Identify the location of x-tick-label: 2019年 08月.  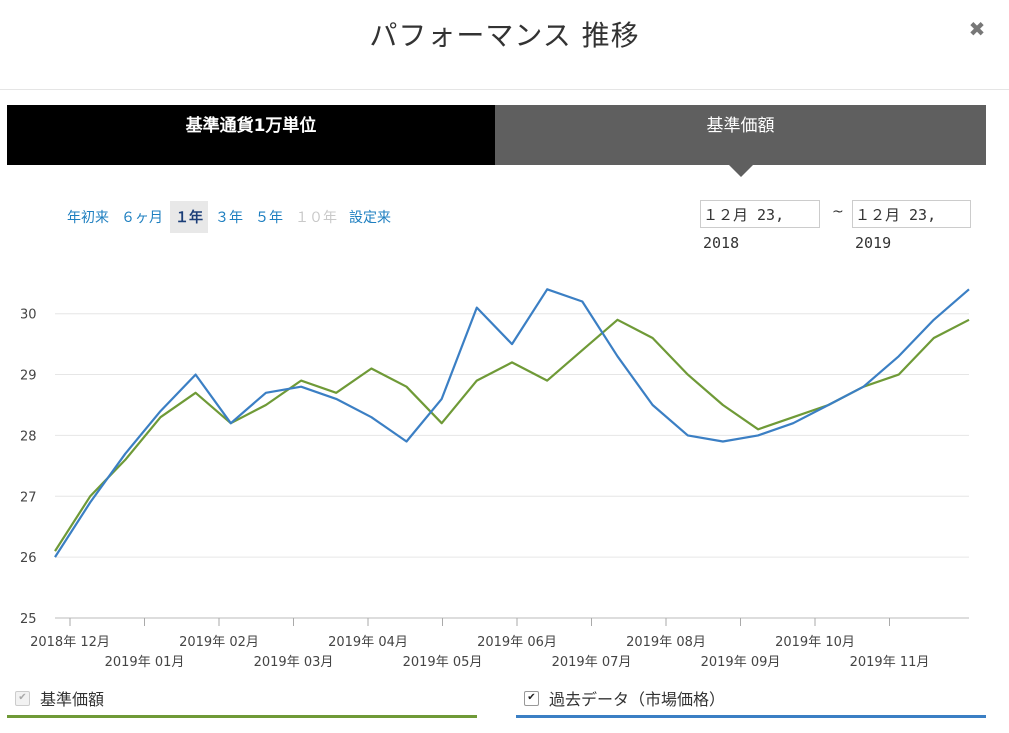
(666, 642).